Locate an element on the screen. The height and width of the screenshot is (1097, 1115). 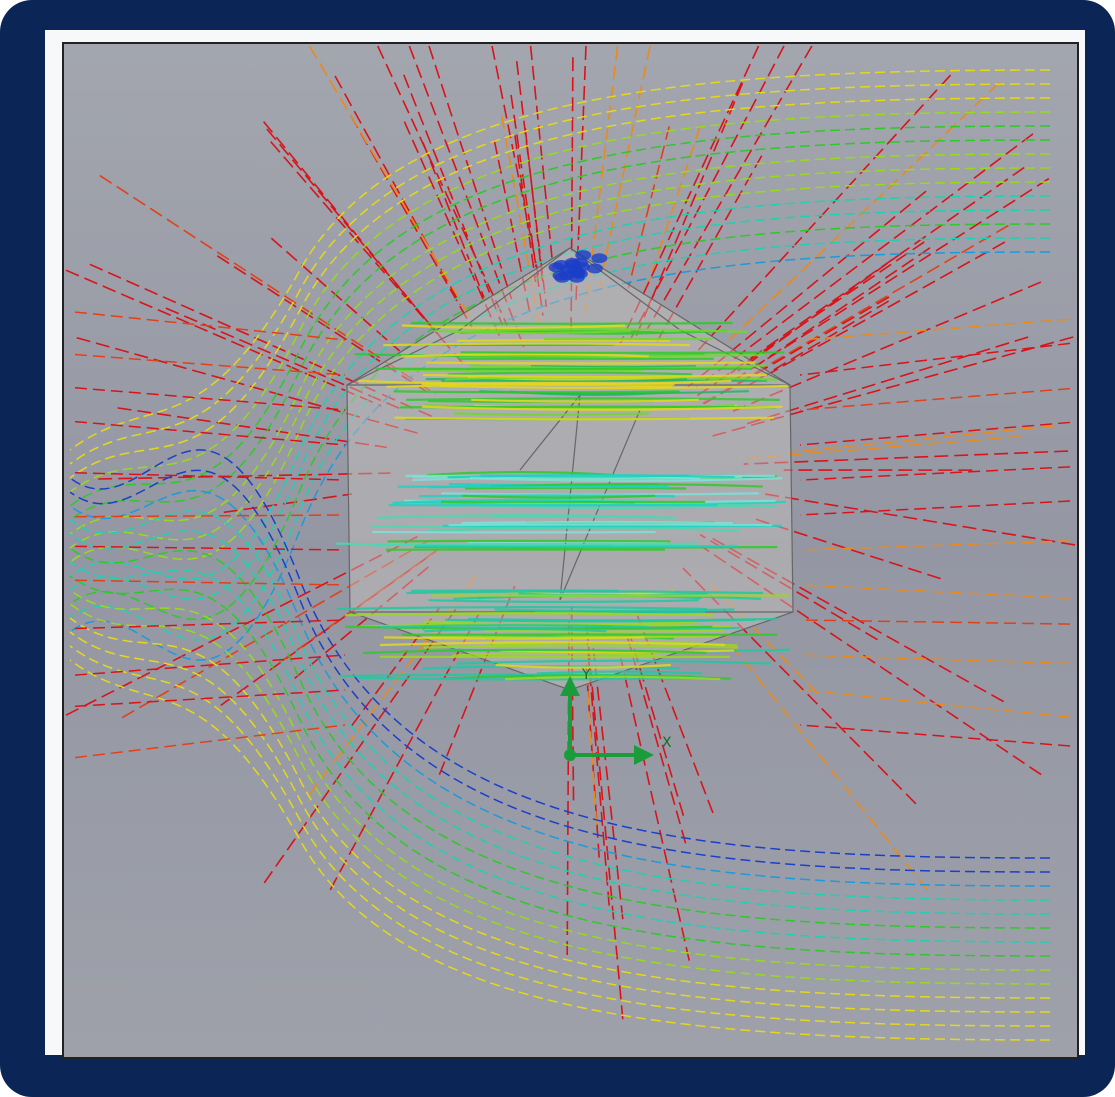
x-axis-label: X is located at coordinates (667, 743).